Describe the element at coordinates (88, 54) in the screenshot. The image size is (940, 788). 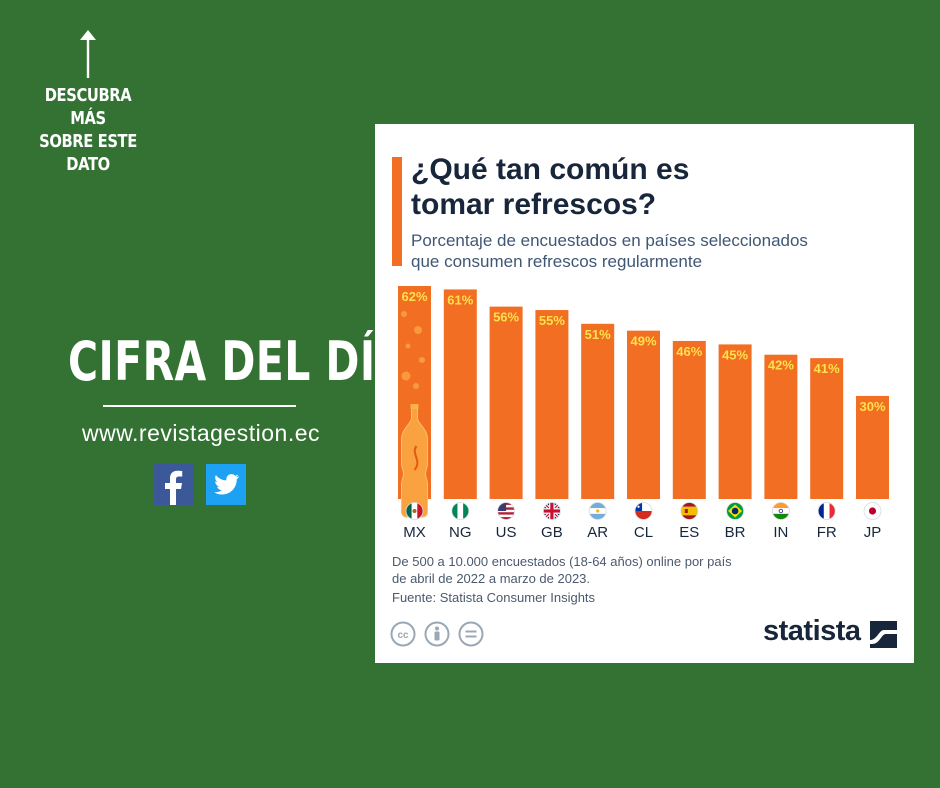
I see `up-arrow-icon` at that location.